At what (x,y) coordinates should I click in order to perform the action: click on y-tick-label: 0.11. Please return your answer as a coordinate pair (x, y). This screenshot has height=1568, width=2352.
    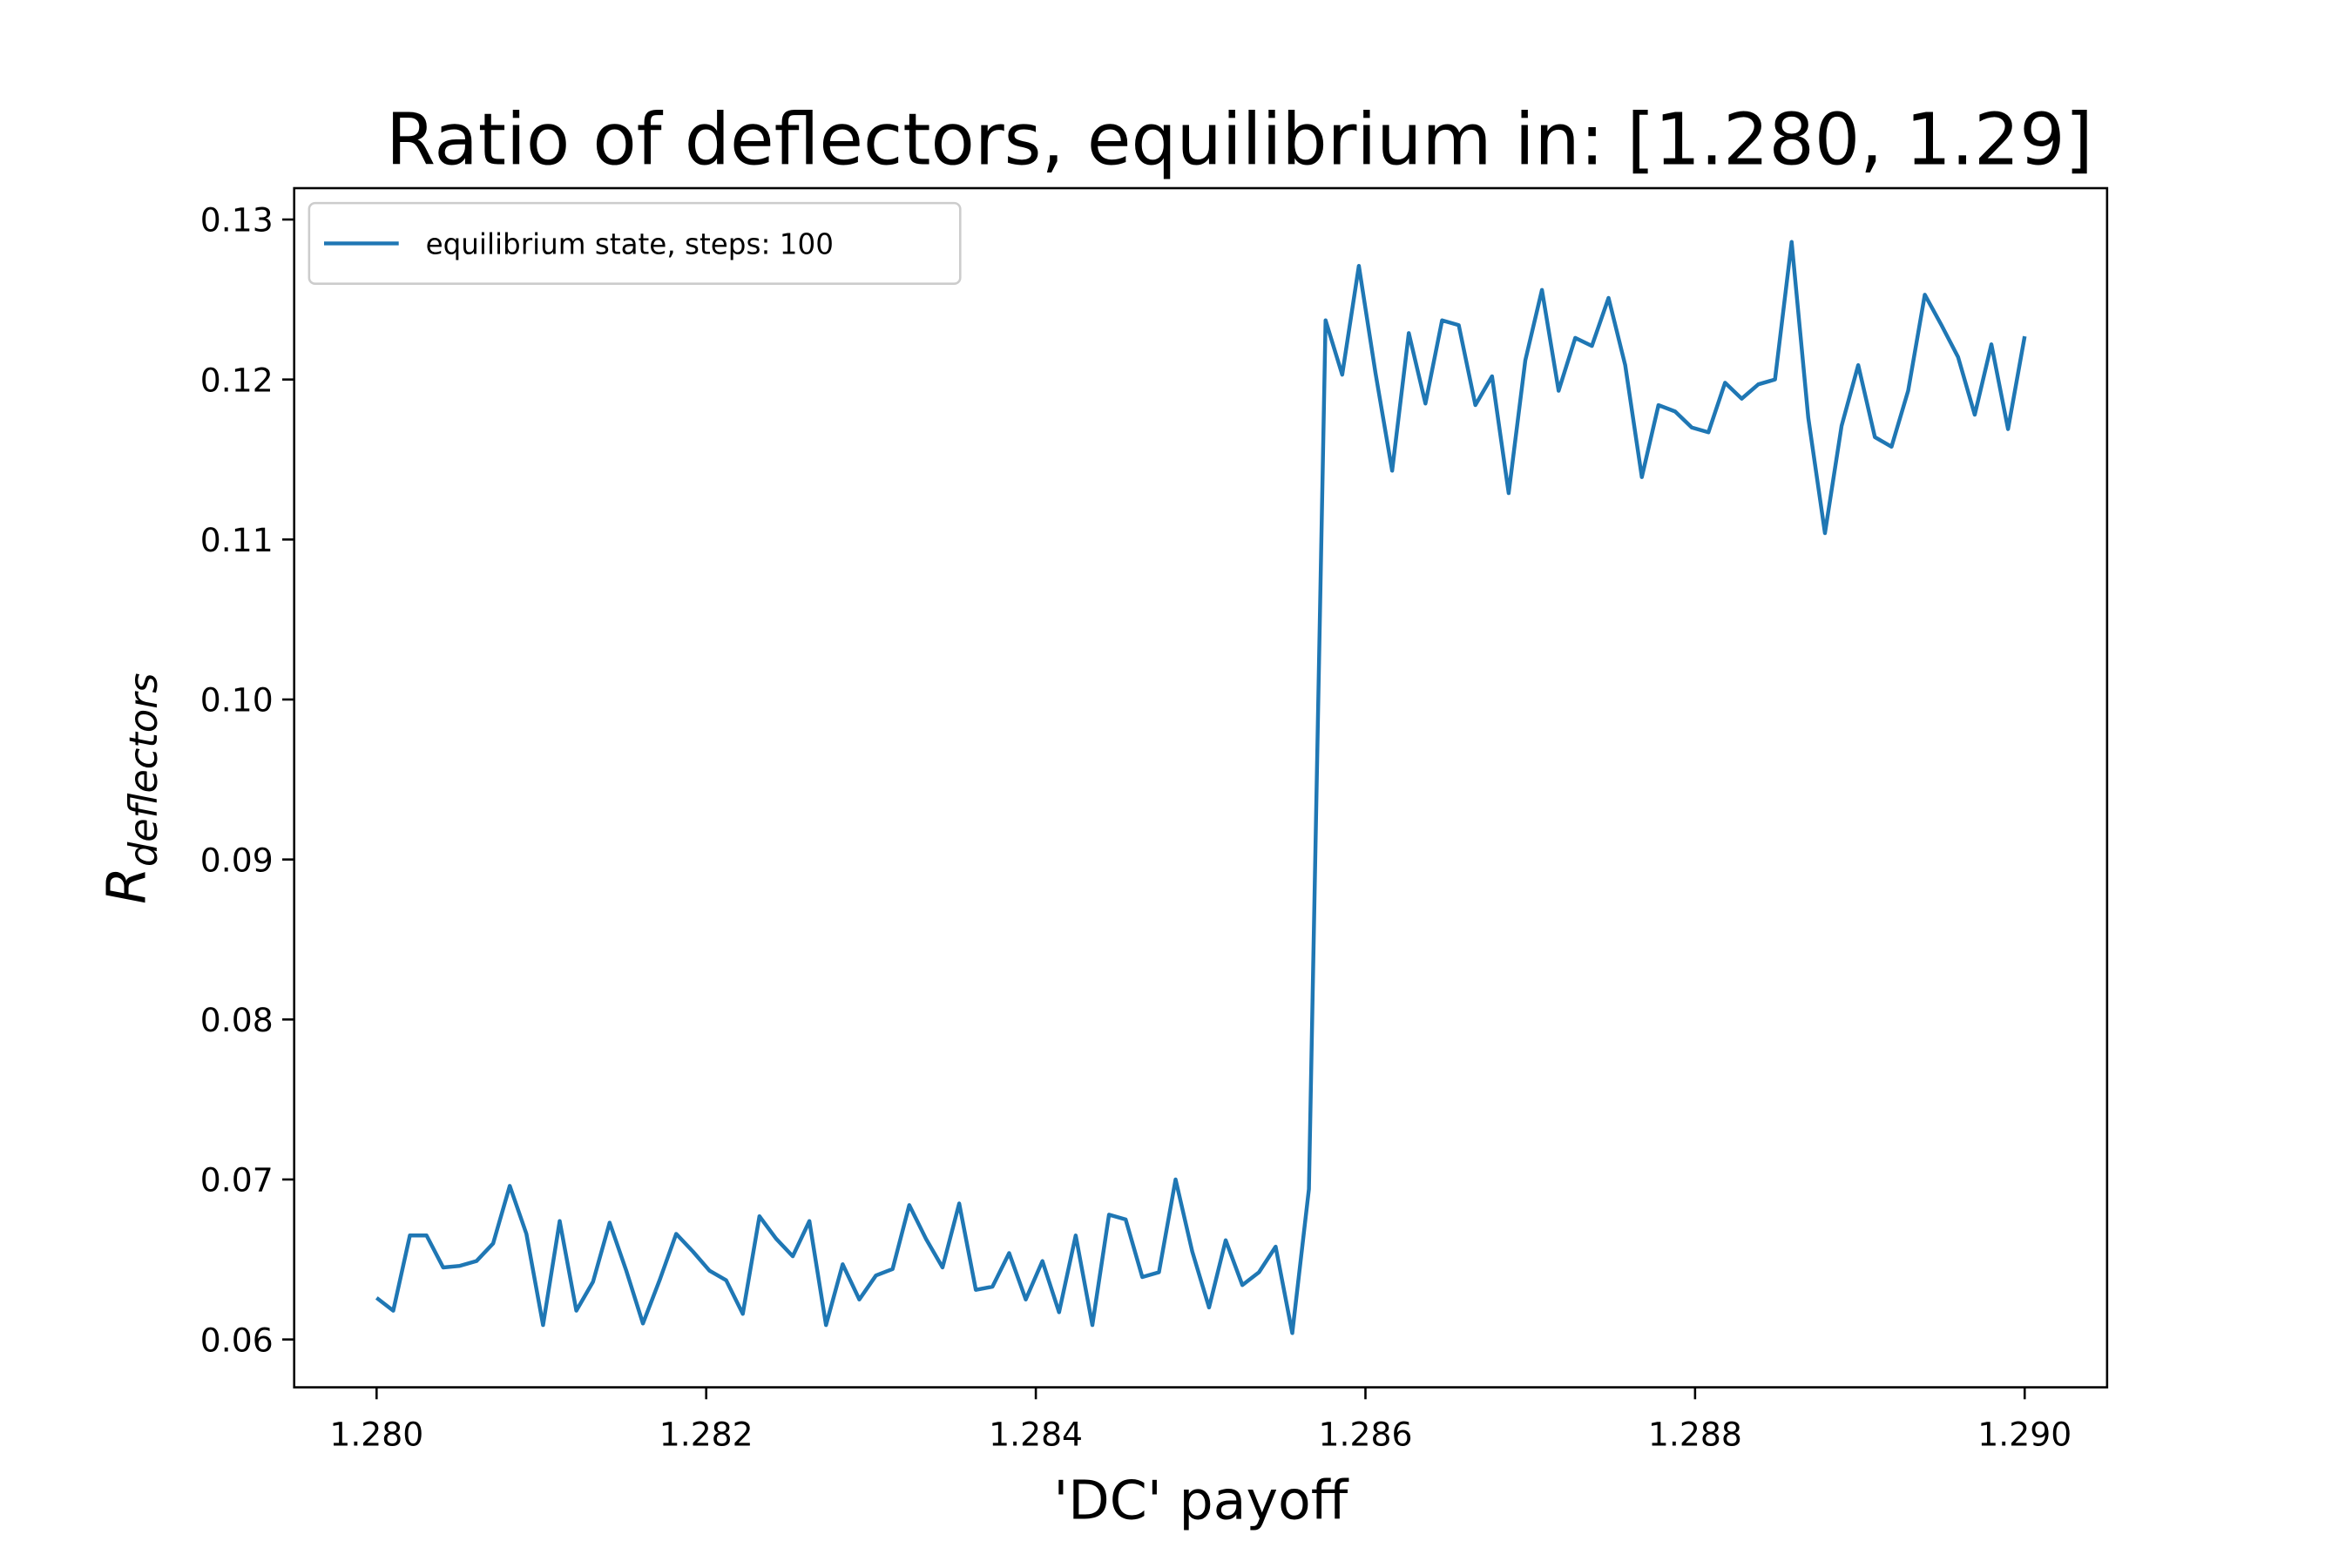
    Looking at the image, I should click on (237, 540).